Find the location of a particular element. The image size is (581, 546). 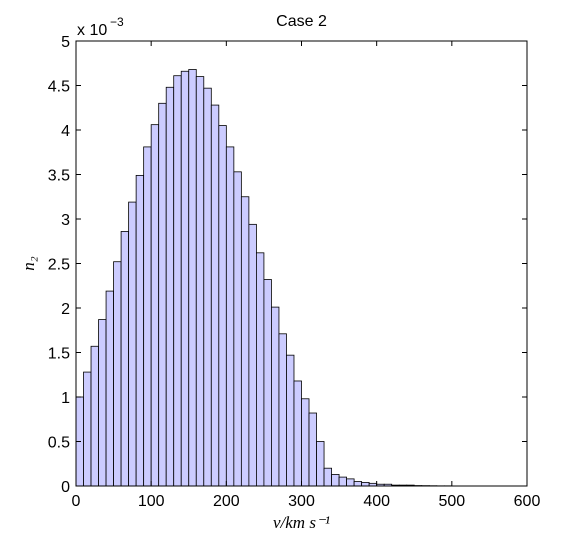

y-tick-label: 0 is located at coordinates (65, 487).